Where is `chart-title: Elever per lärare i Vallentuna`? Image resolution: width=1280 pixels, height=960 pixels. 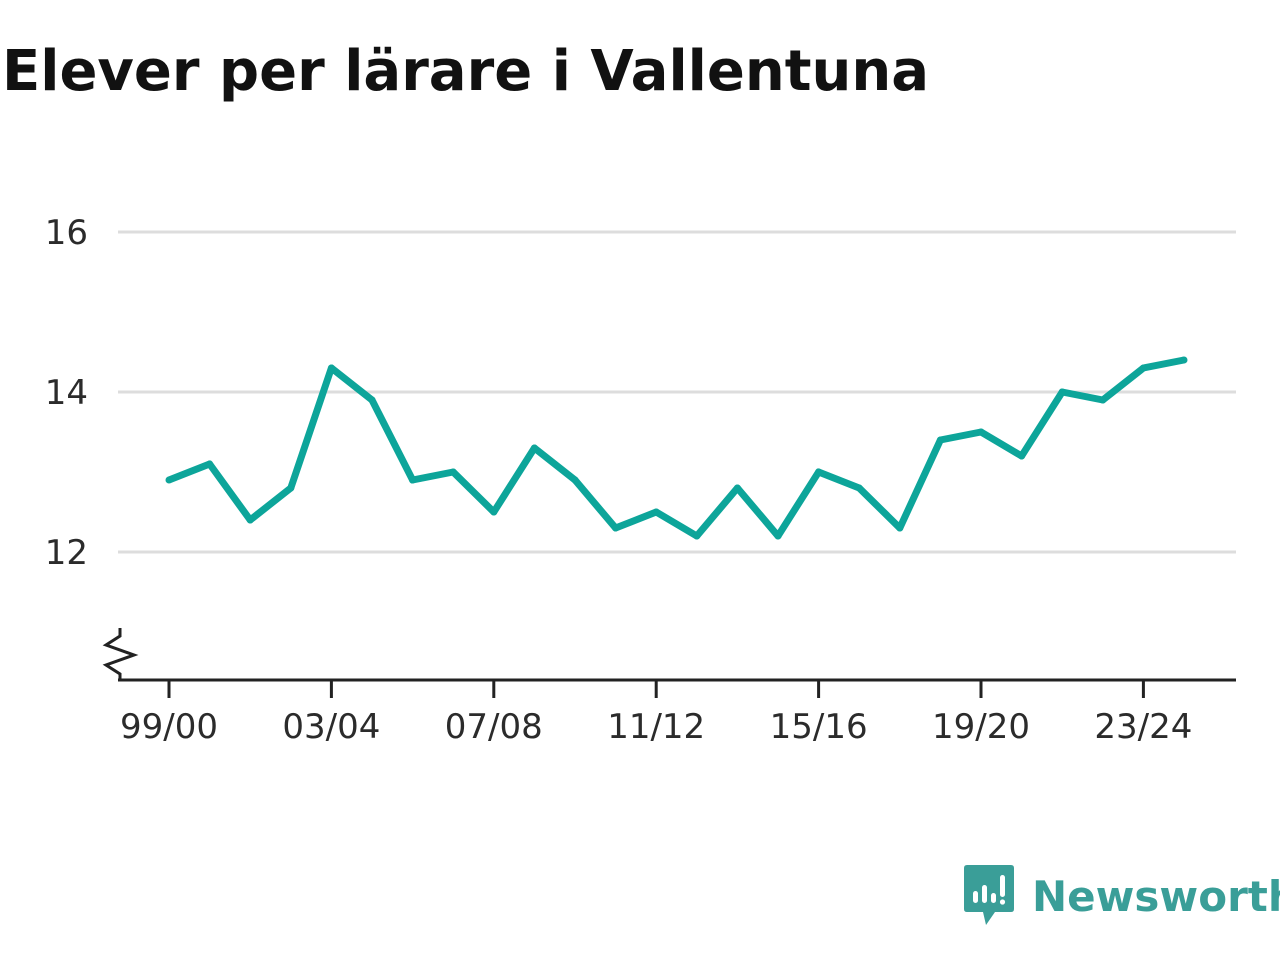
chart-title: Elever per lärare i Vallentuna is located at coordinates (465, 71).